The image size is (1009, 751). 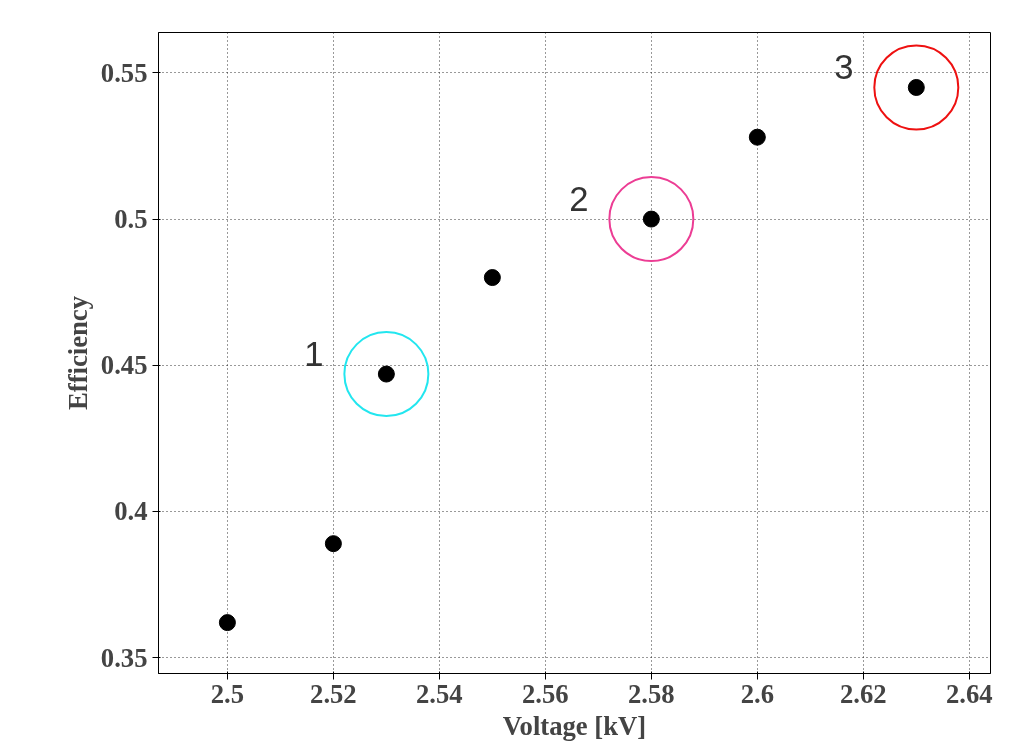 I want to click on annotation: 2, so click(x=579, y=199).